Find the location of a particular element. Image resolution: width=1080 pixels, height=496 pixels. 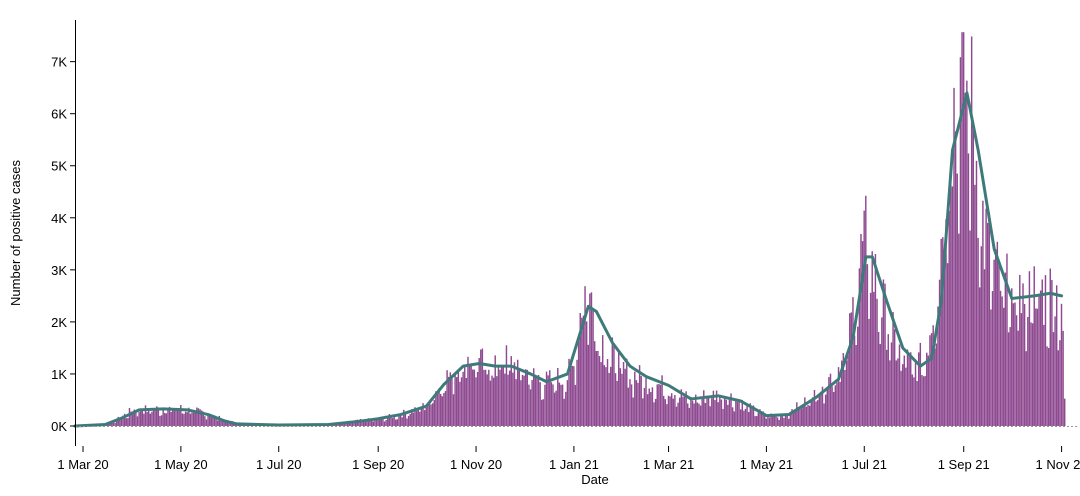

x-tick-label: 1 Sep 21 is located at coordinates (964, 464).